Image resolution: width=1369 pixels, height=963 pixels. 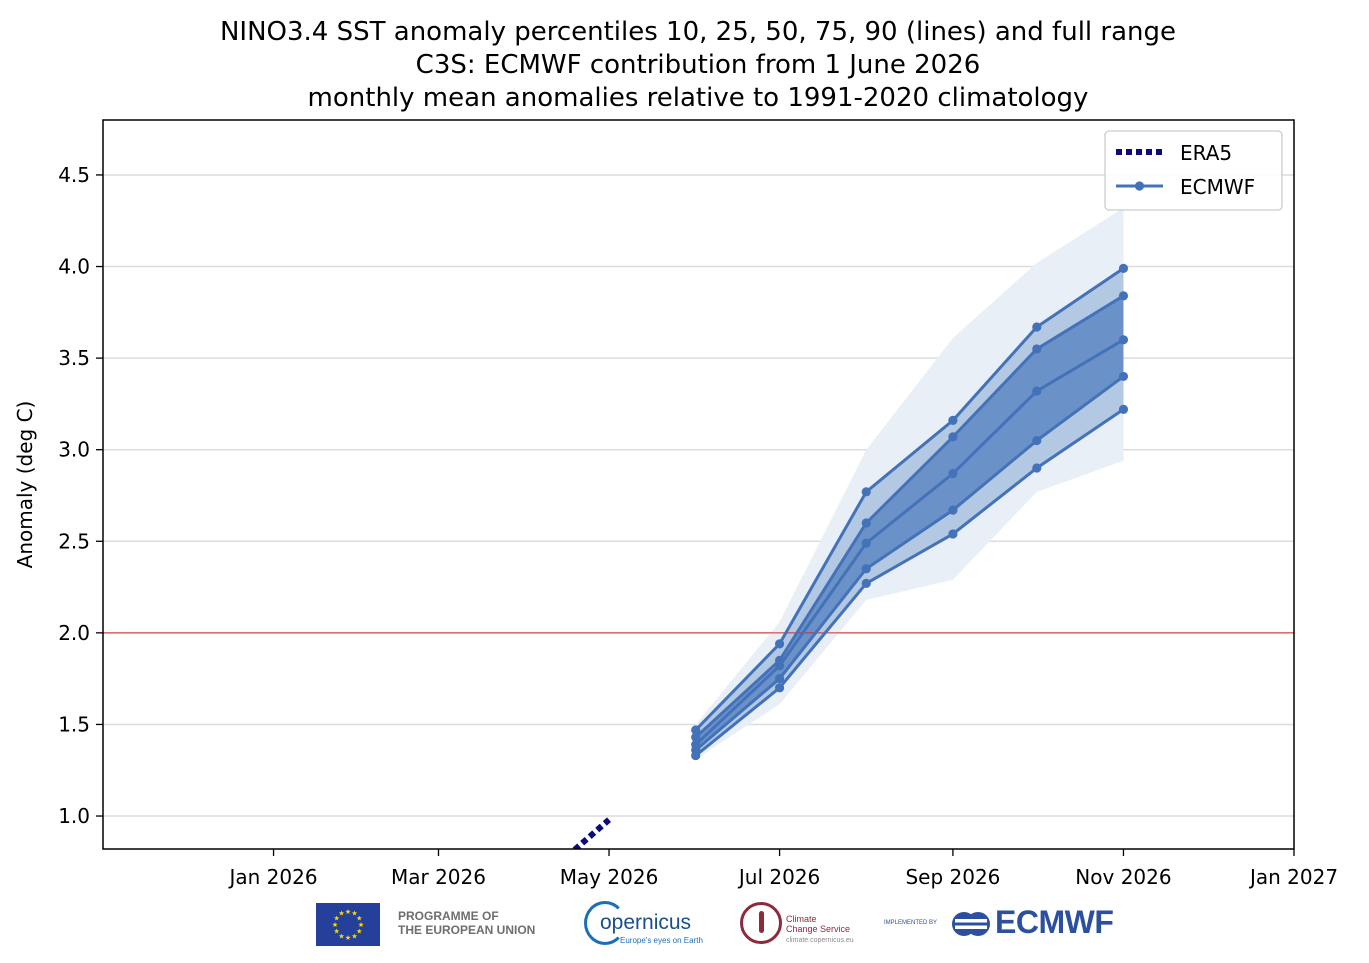 What do you see at coordinates (1123, 877) in the screenshot?
I see `x-tick-label: Nov 2026` at bounding box center [1123, 877].